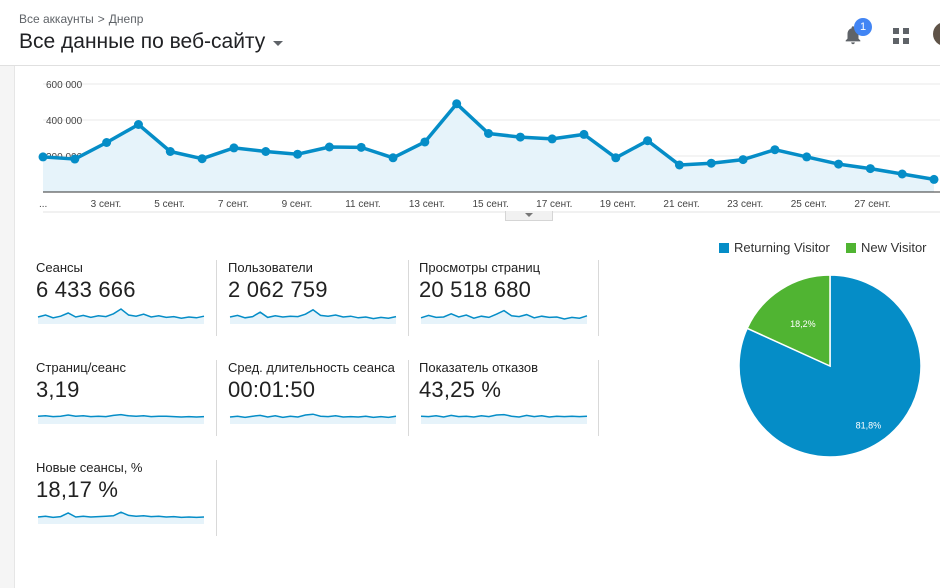 The image size is (940, 588). Describe the element at coordinates (142, 41) in the screenshot. I see `view-title: Все данные по веб-сайту` at that location.